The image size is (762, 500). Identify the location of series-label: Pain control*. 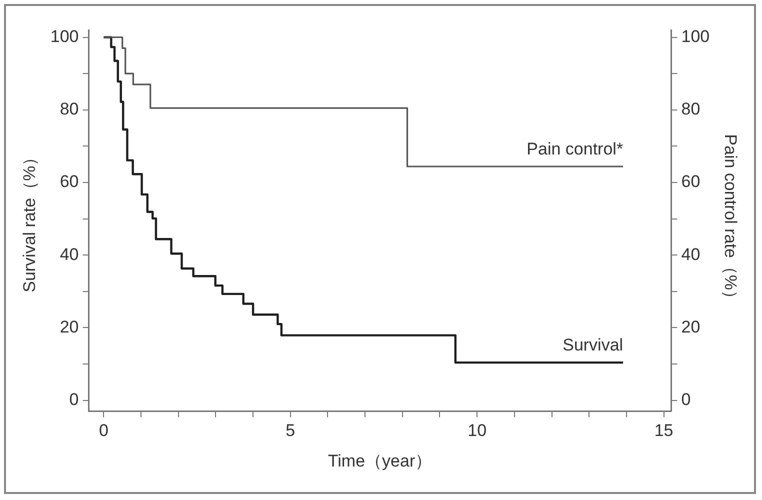
(575, 149).